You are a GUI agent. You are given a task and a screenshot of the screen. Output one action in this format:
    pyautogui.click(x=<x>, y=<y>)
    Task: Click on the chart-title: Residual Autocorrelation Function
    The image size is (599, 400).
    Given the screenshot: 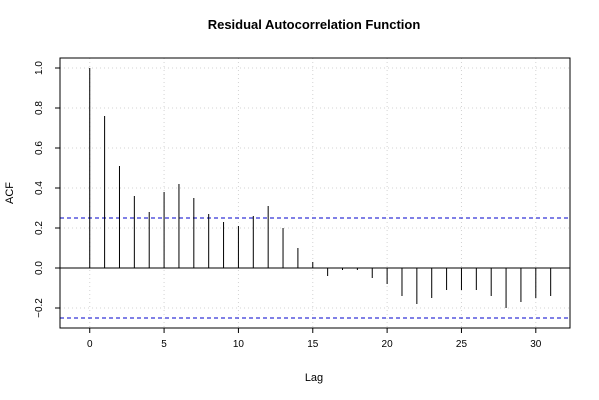 What is the action you would take?
    pyautogui.click(x=314, y=24)
    